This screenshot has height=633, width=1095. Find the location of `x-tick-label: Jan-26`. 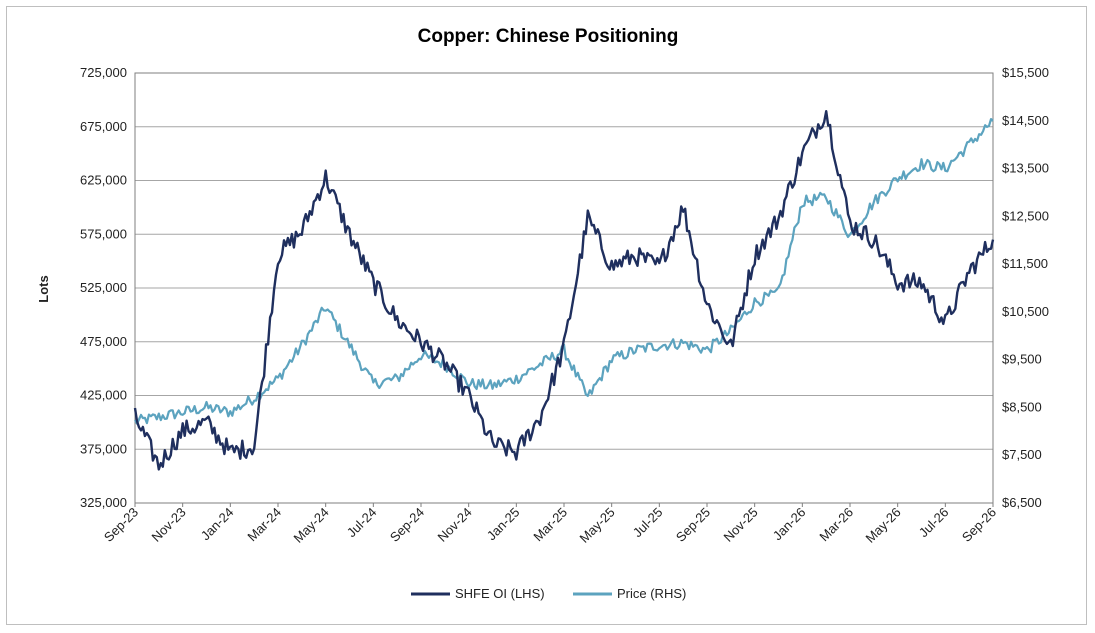

x-tick-label: Jan-26 is located at coordinates (789, 524).